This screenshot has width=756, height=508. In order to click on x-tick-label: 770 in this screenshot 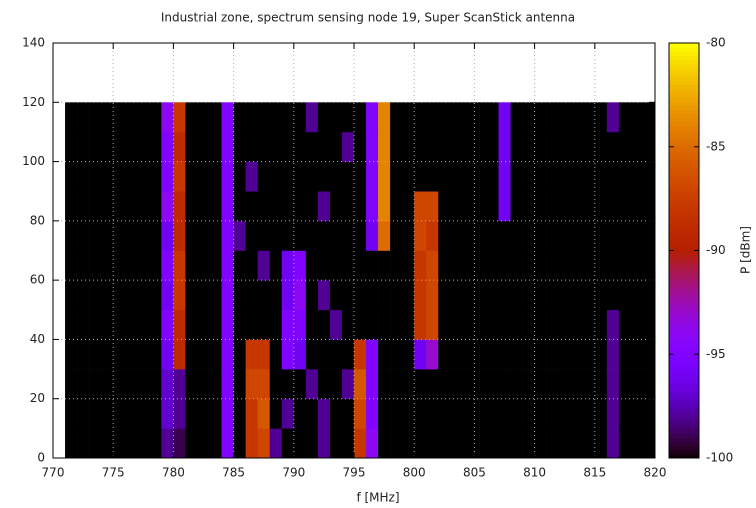, I will do `click(53, 473)`.